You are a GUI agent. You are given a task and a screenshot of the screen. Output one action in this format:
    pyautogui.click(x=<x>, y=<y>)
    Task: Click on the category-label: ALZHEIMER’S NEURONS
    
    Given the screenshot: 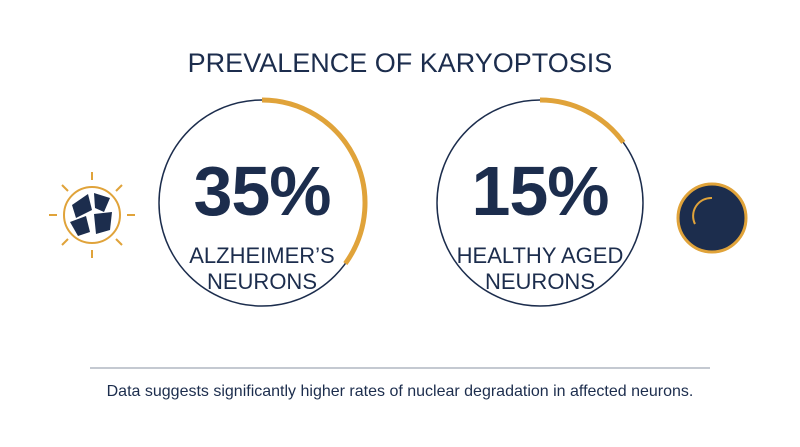 What is the action you would take?
    pyautogui.click(x=262, y=268)
    